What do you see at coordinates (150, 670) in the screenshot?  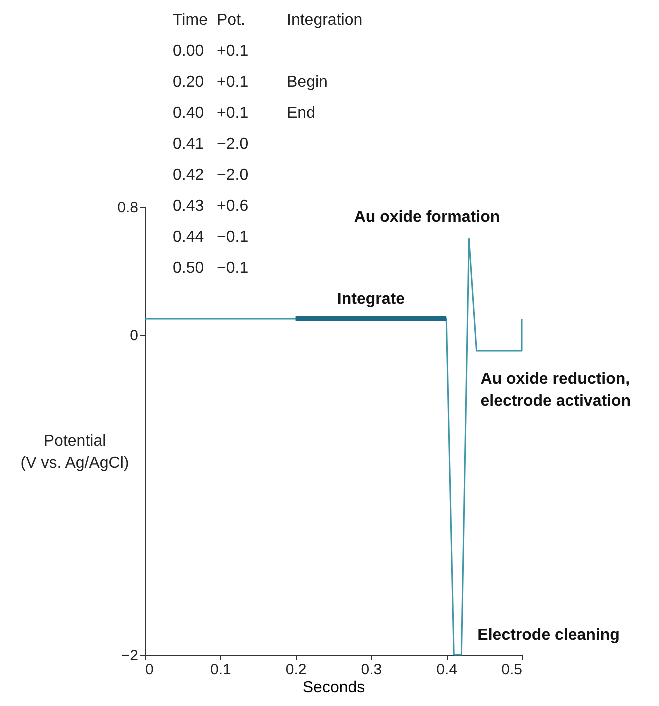 I see `x-tick-label: 0` at bounding box center [150, 670].